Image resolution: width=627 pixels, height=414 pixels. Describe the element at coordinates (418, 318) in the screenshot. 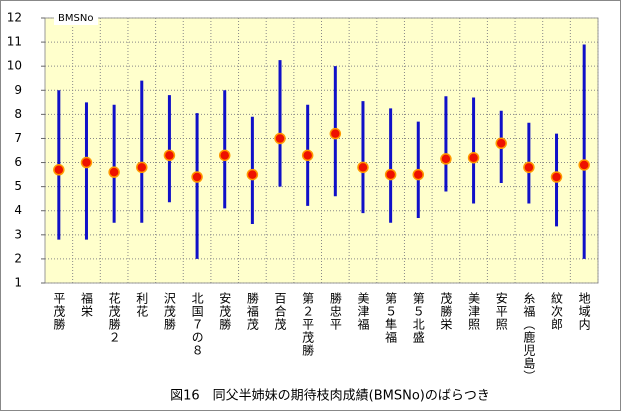

I see `x-tick-label: 第５北盛` at that location.